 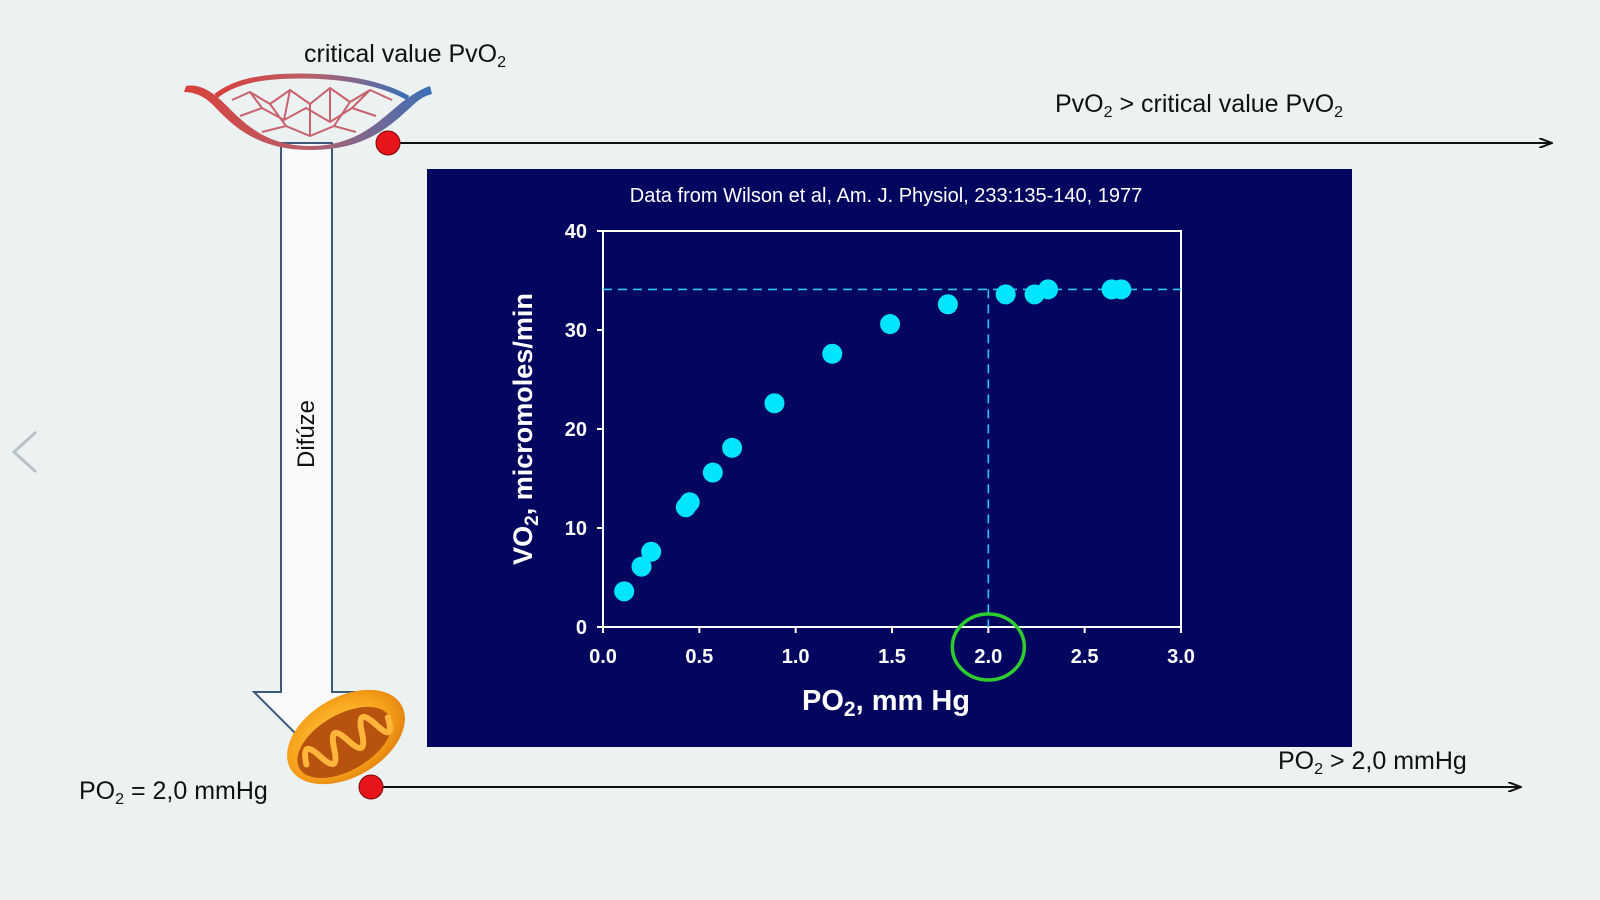 I want to click on critical-highlight, so click(x=988, y=647).